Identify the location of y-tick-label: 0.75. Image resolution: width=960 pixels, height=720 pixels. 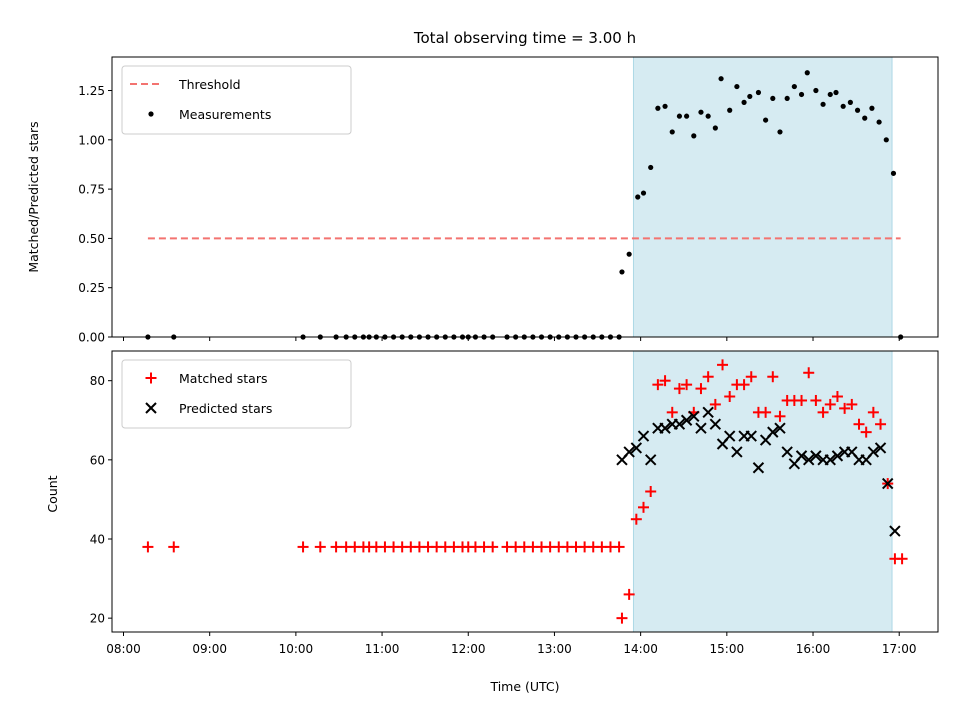
(91, 190).